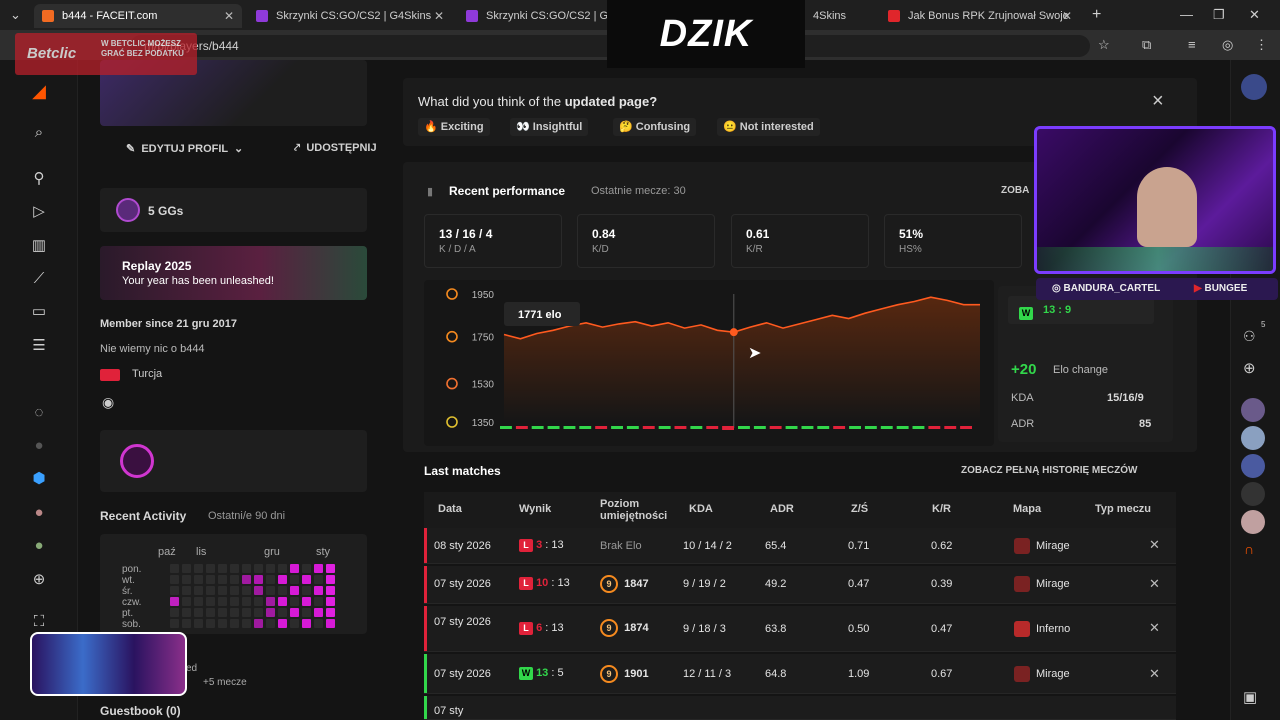 The image size is (1280, 720). Describe the element at coordinates (1219, 14) in the screenshot. I see `maximize-icon: ❐` at that location.